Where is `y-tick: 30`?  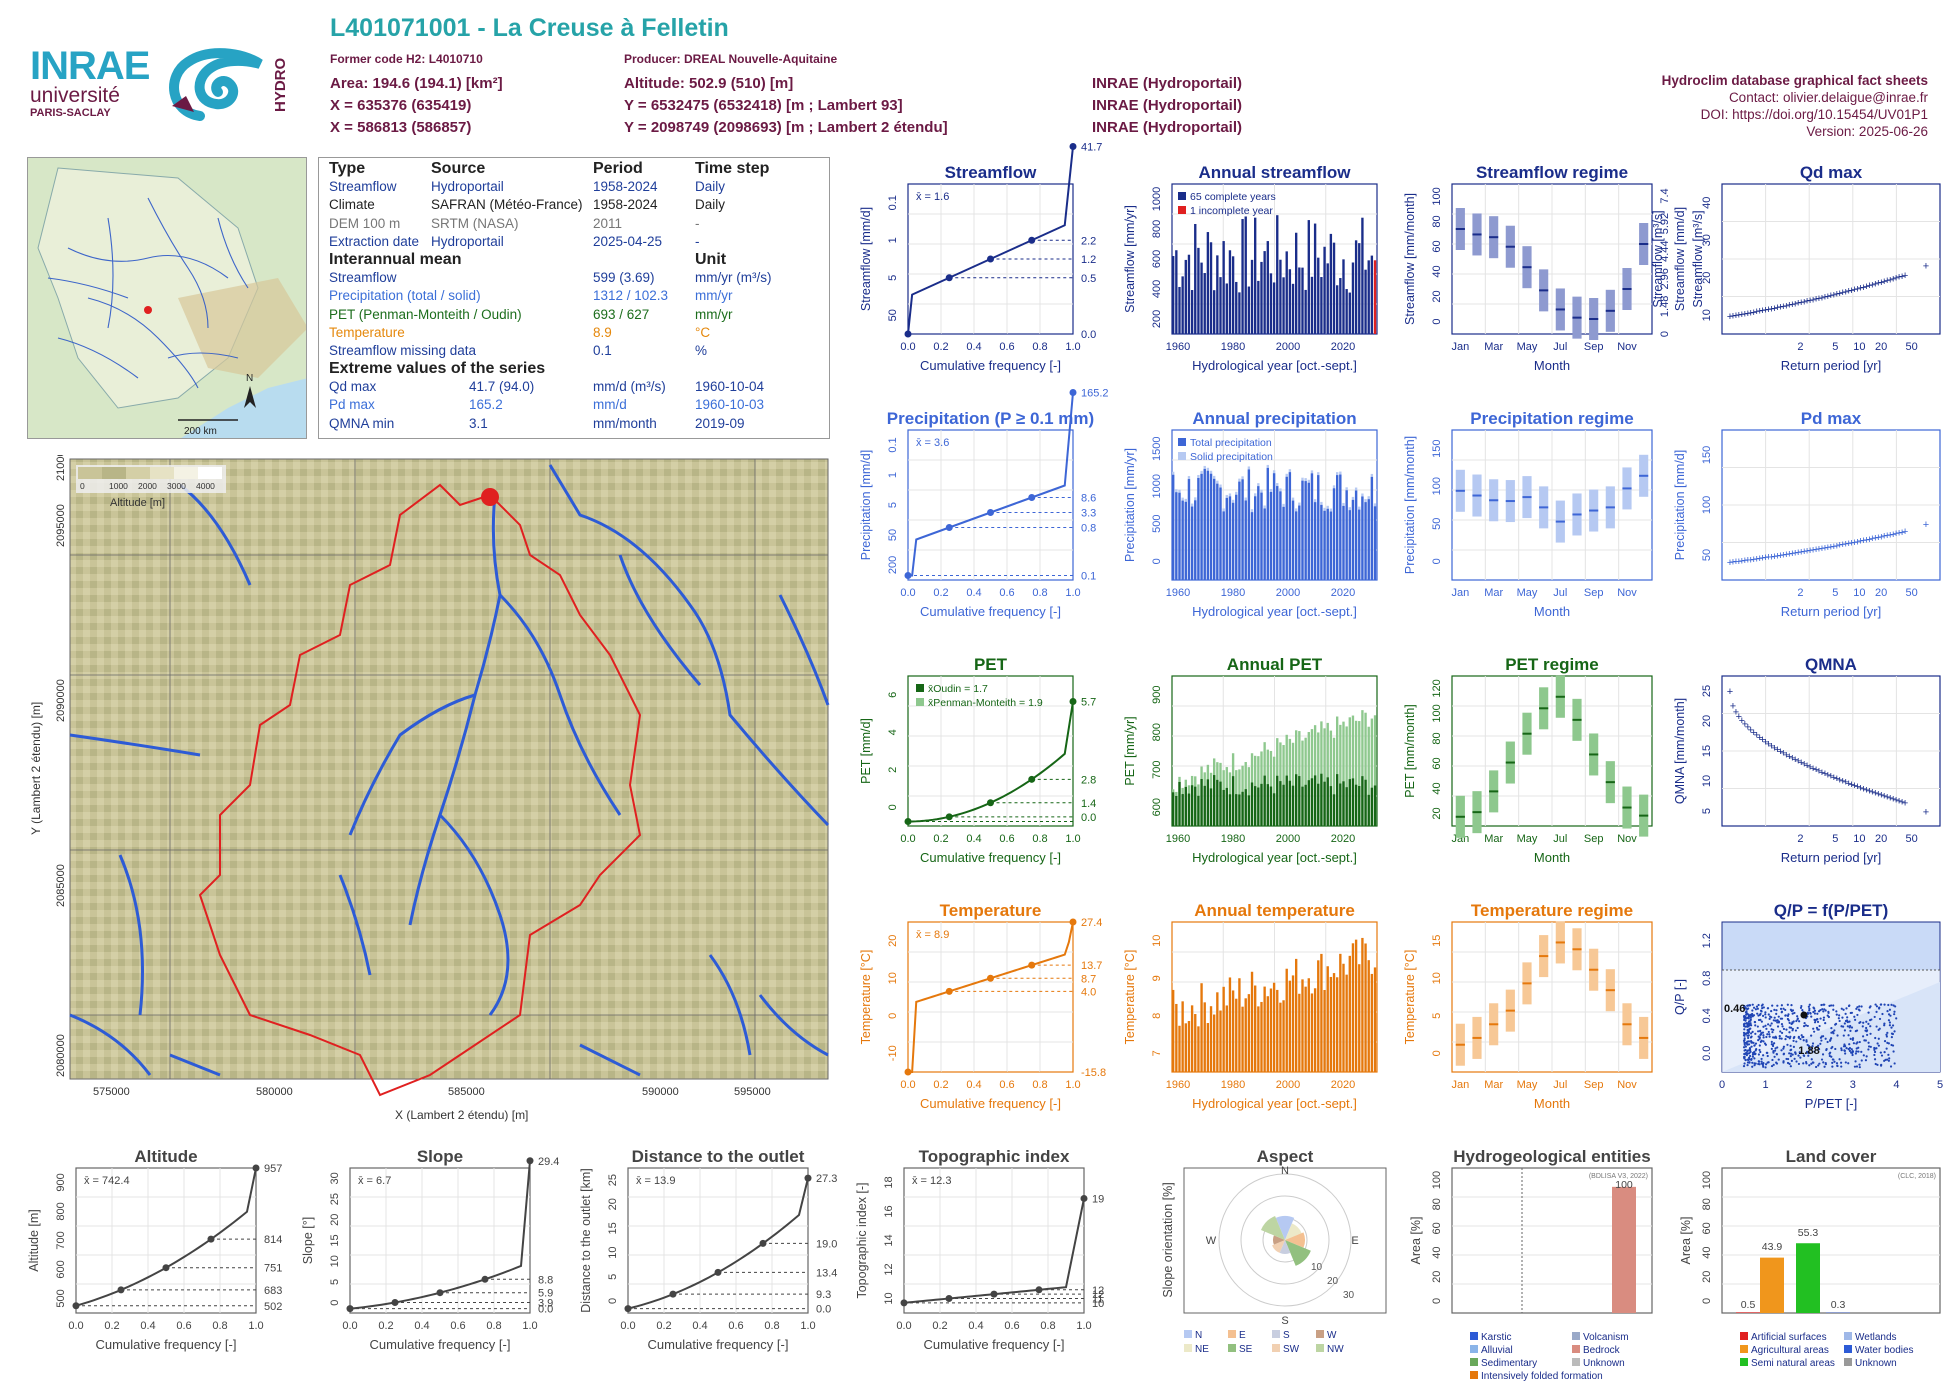
y-tick: 30 is located at coordinates (1707, 240).